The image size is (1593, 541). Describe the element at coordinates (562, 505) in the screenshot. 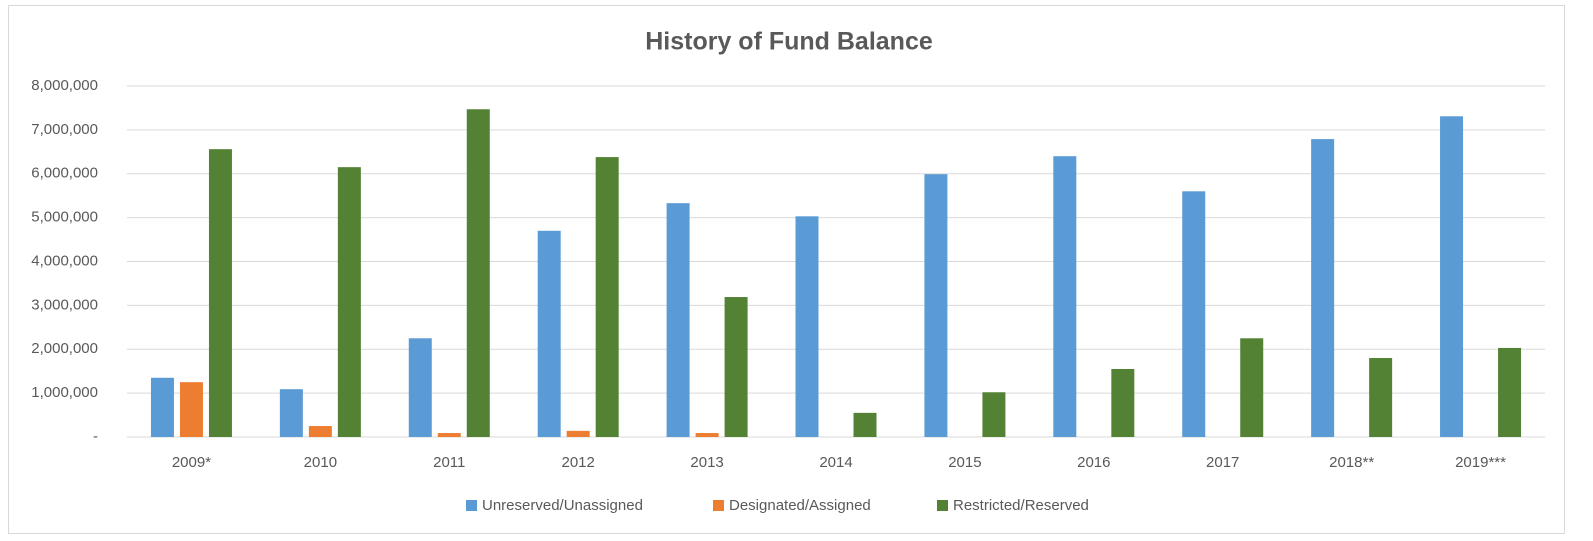

I see `legend-label: Unreserved/Unassigned` at that location.